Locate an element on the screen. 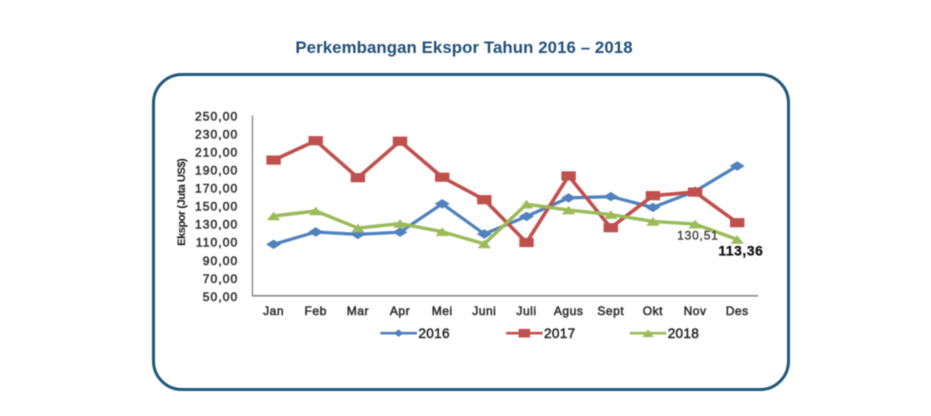  svg-text: 2018 is located at coordinates (683, 333).